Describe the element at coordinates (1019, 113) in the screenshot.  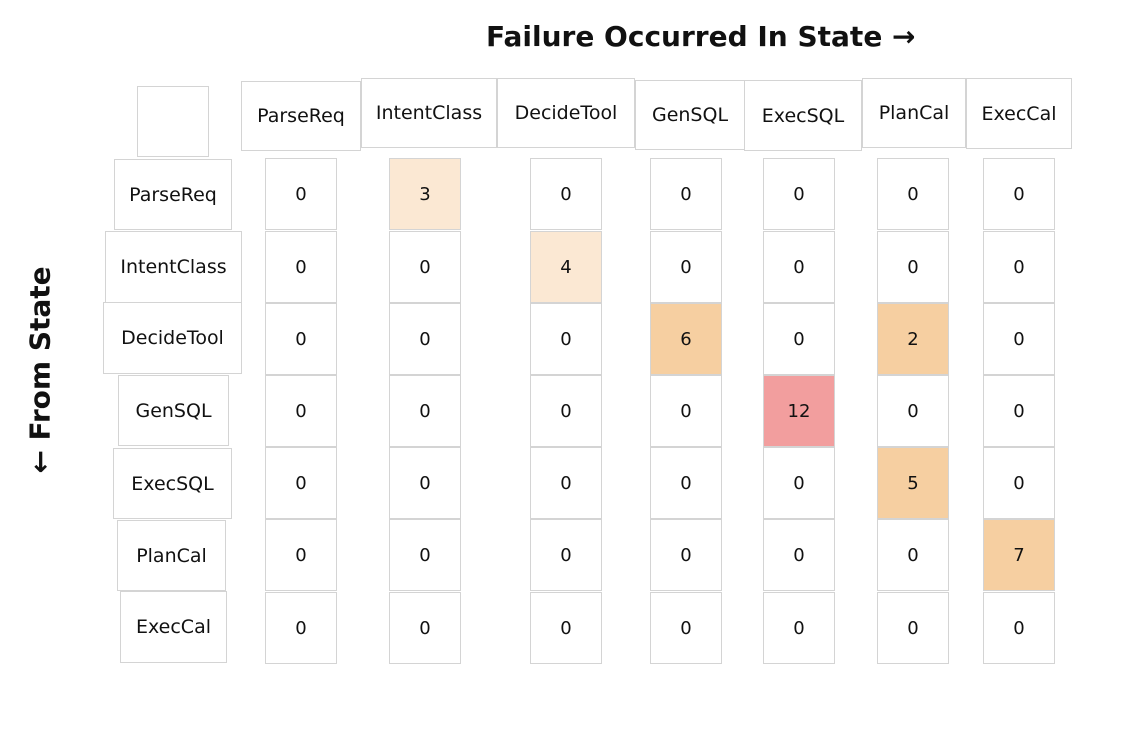
I see `column-header-execcal: ExecCal` at that location.